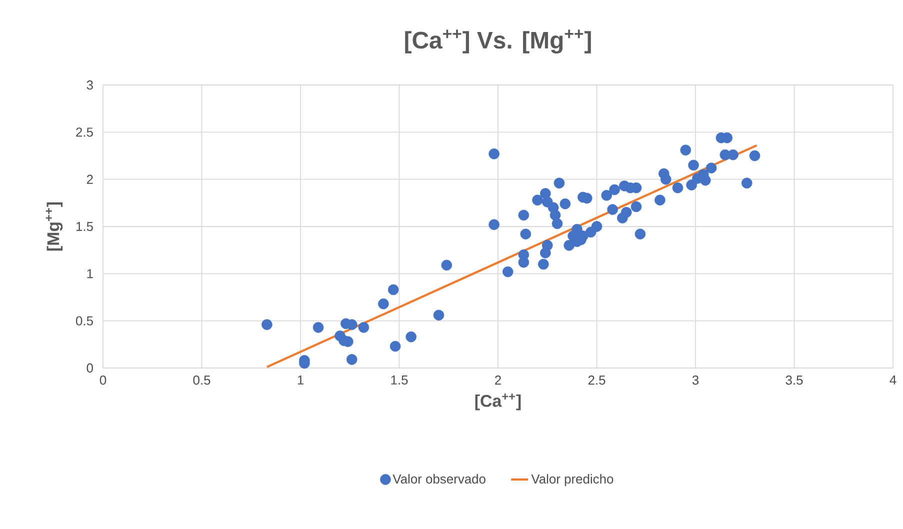 The image size is (903, 529). I want to click on x-tick-label: 2.5, so click(597, 380).